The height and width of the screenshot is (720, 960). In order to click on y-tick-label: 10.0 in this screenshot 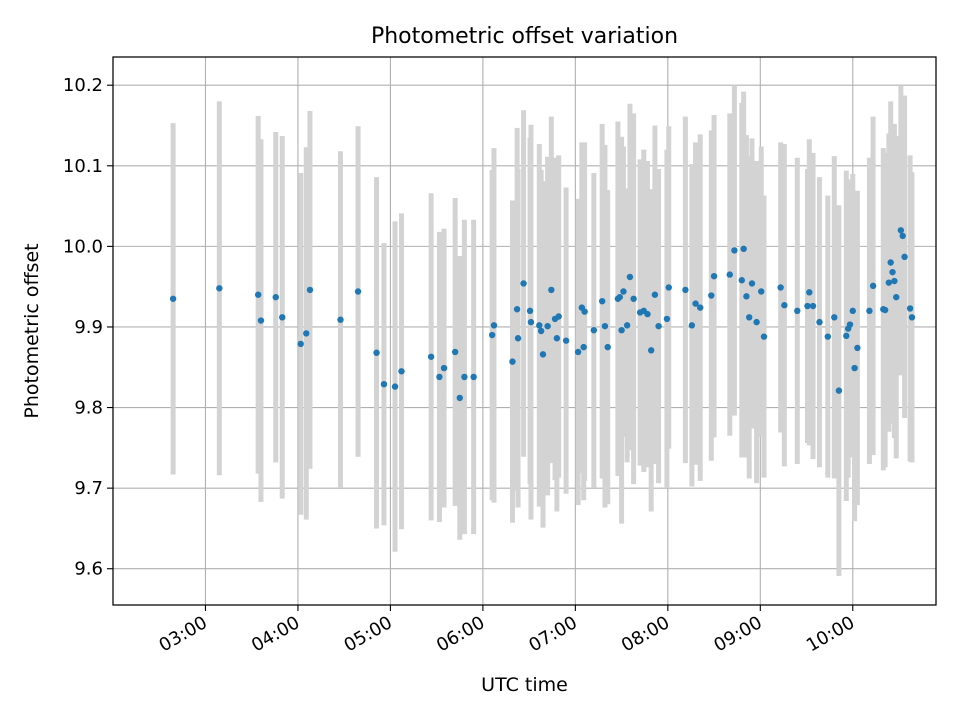, I will do `click(83, 246)`.